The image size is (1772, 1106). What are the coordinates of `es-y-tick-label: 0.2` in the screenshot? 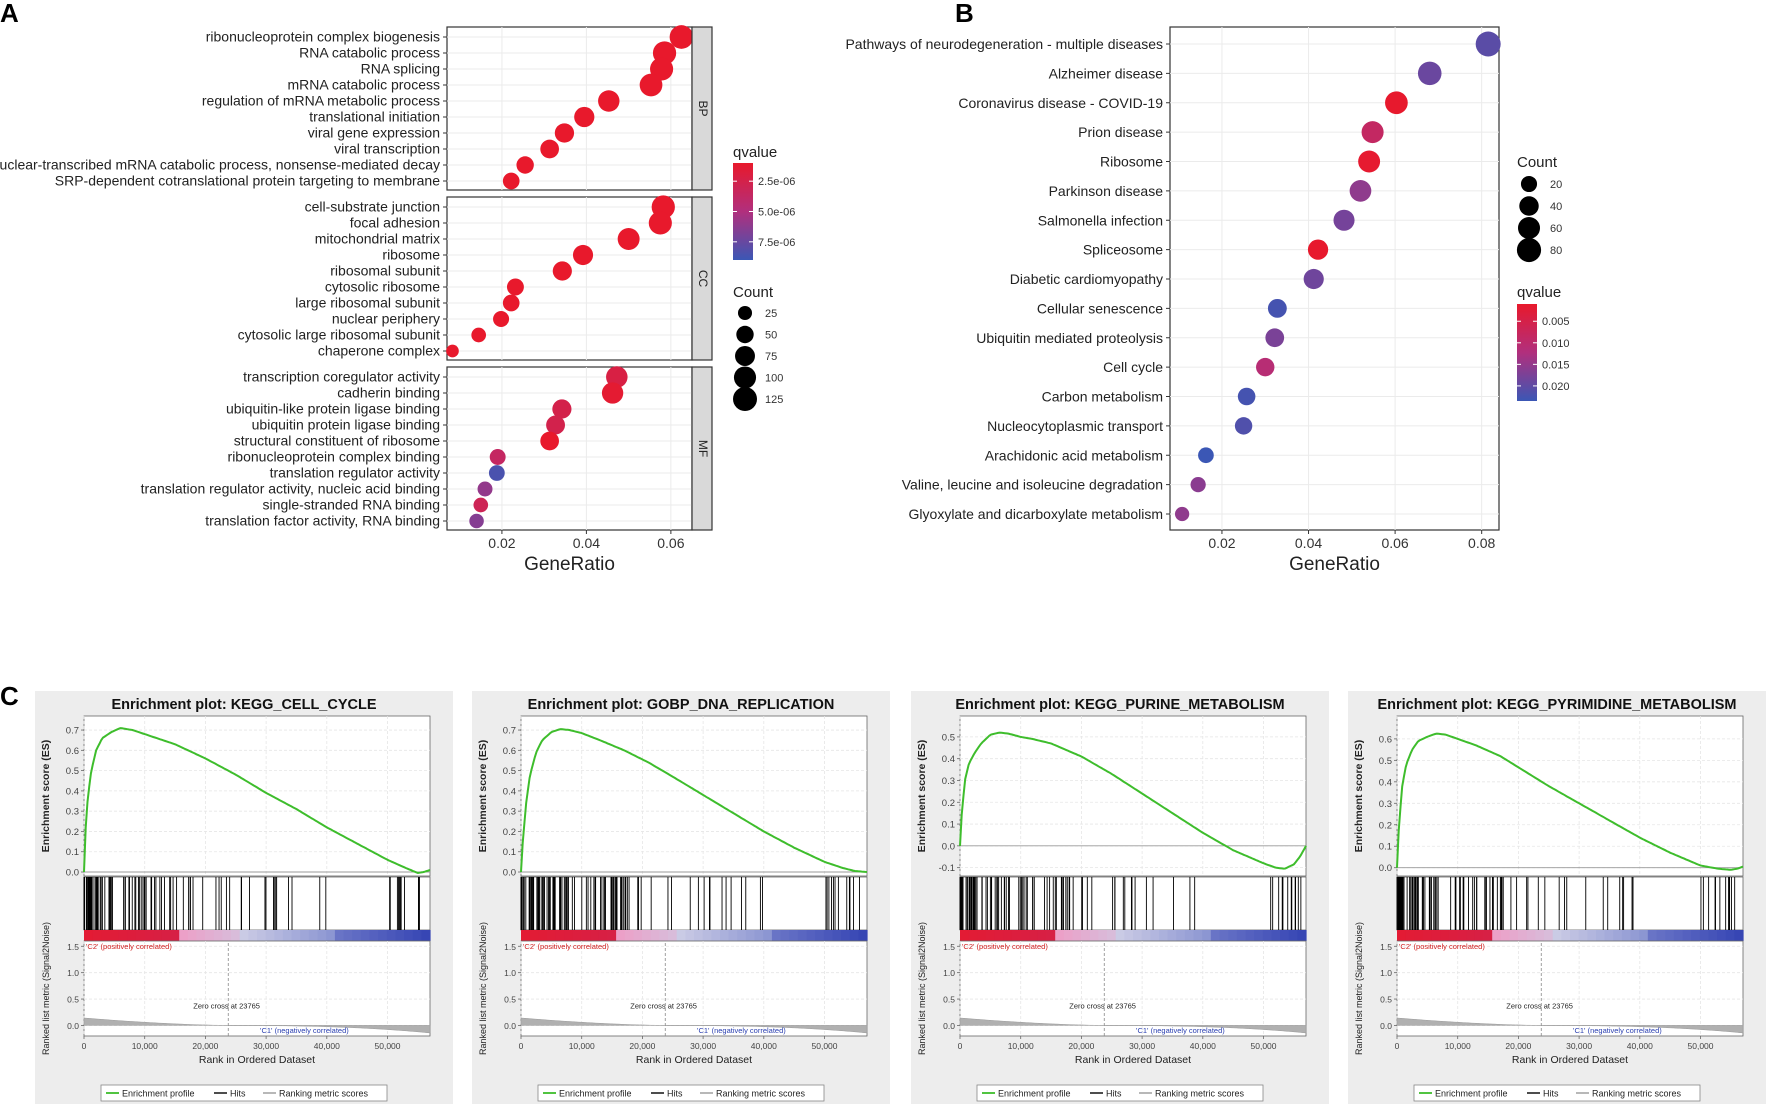 It's located at (1385, 825).